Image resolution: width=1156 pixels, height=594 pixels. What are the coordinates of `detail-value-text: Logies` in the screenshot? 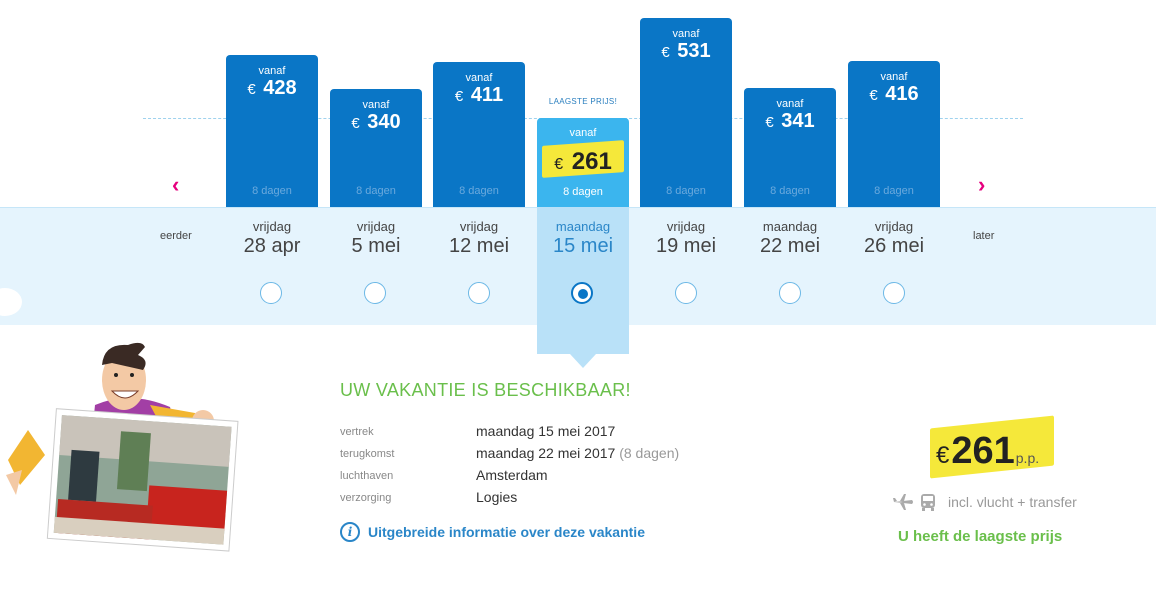 It's located at (497, 497).